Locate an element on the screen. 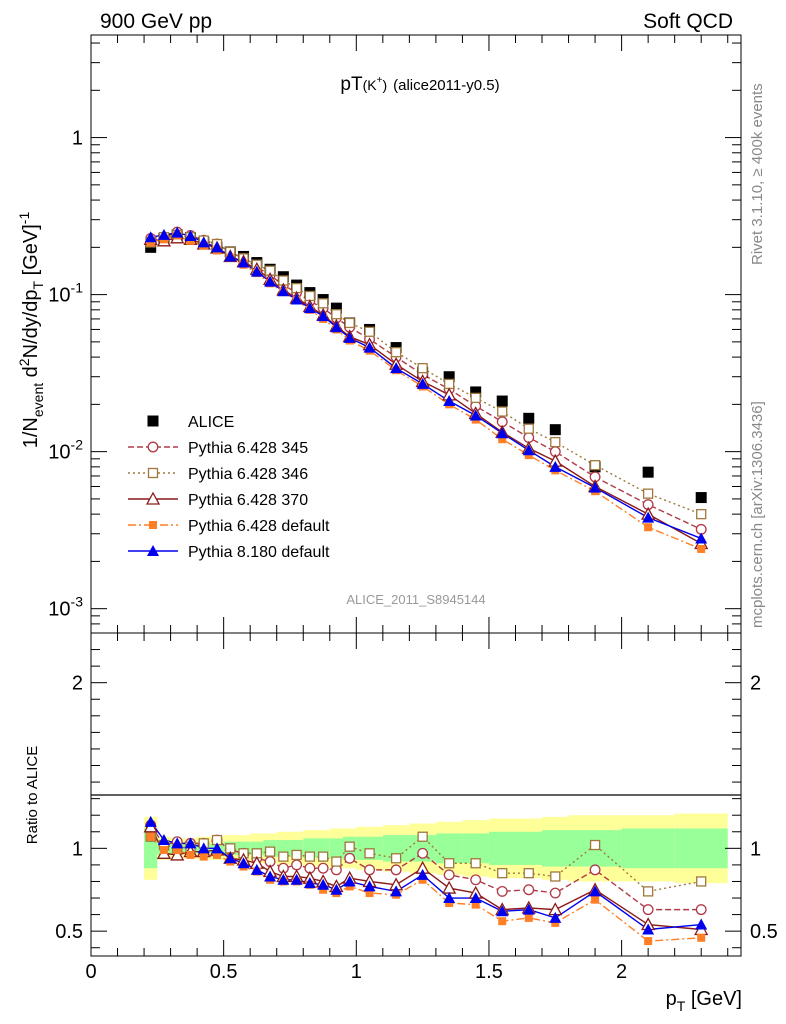 This screenshot has width=786, height=1024. analysis-label: ALICE_2011_S8945144 is located at coordinates (415, 599).